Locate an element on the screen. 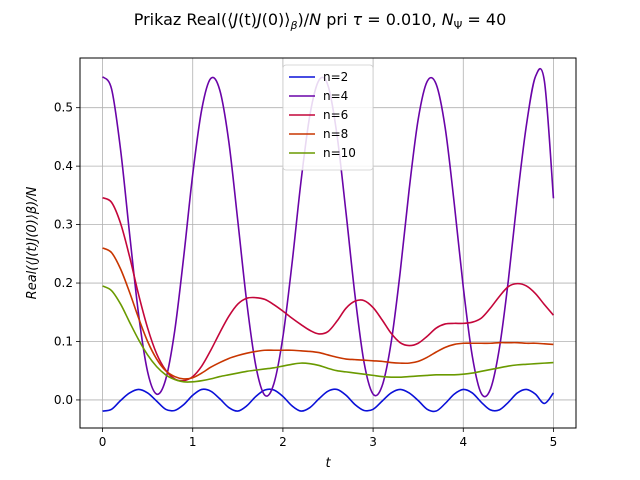 The height and width of the screenshot is (480, 640). legend-label: n=6 is located at coordinates (335, 115).